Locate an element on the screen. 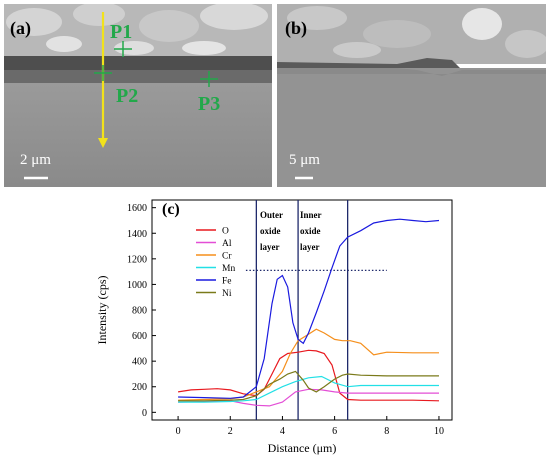  panel-a-label: (a) is located at coordinates (20, 28).